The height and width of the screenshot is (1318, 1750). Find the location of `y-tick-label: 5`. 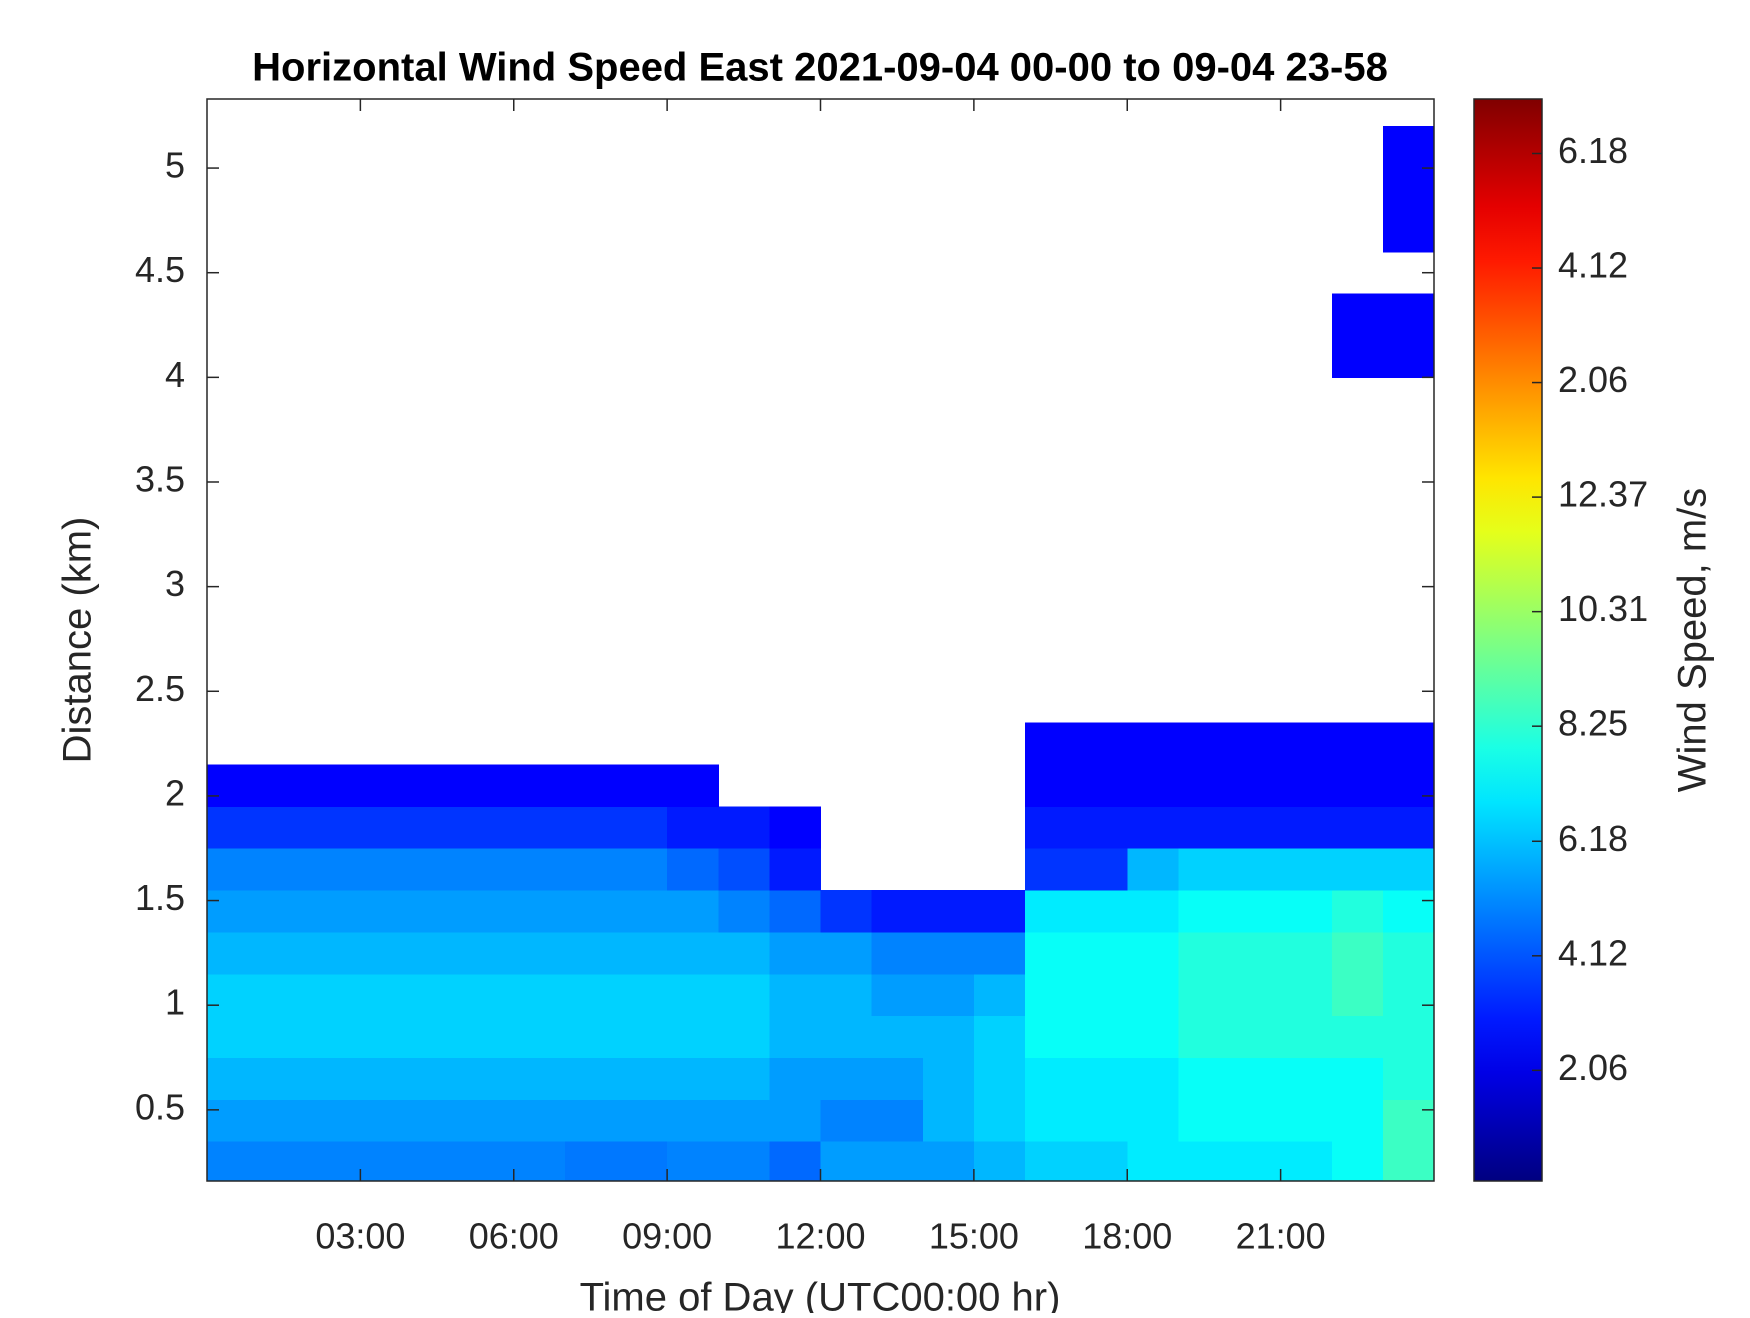

y-tick-label: 5 is located at coordinates (175, 165).